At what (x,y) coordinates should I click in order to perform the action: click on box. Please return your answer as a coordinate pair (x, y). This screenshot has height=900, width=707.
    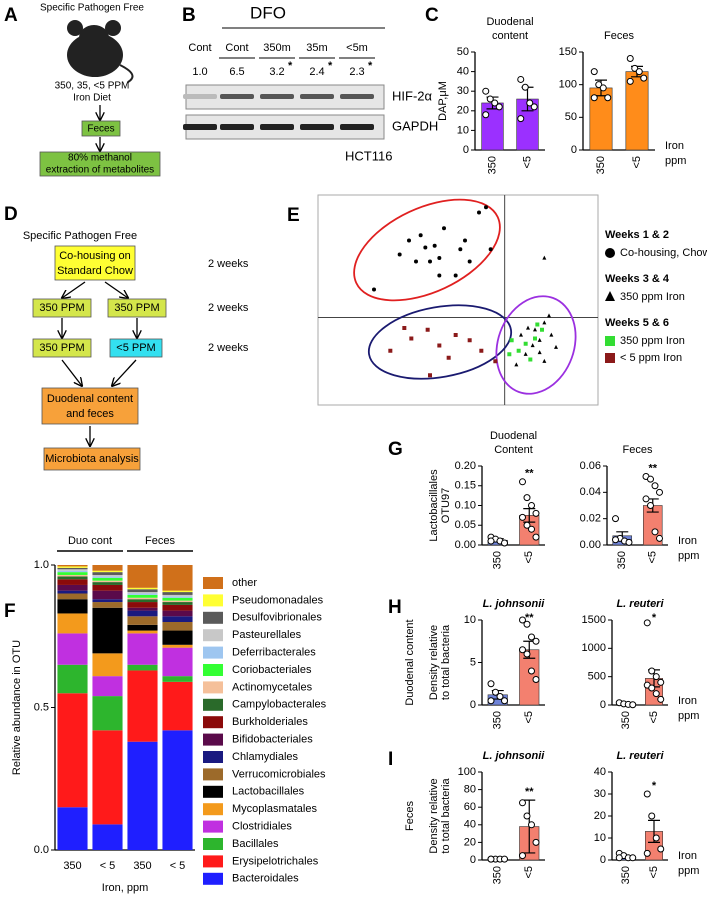
    Looking at the image, I should click on (101, 128).